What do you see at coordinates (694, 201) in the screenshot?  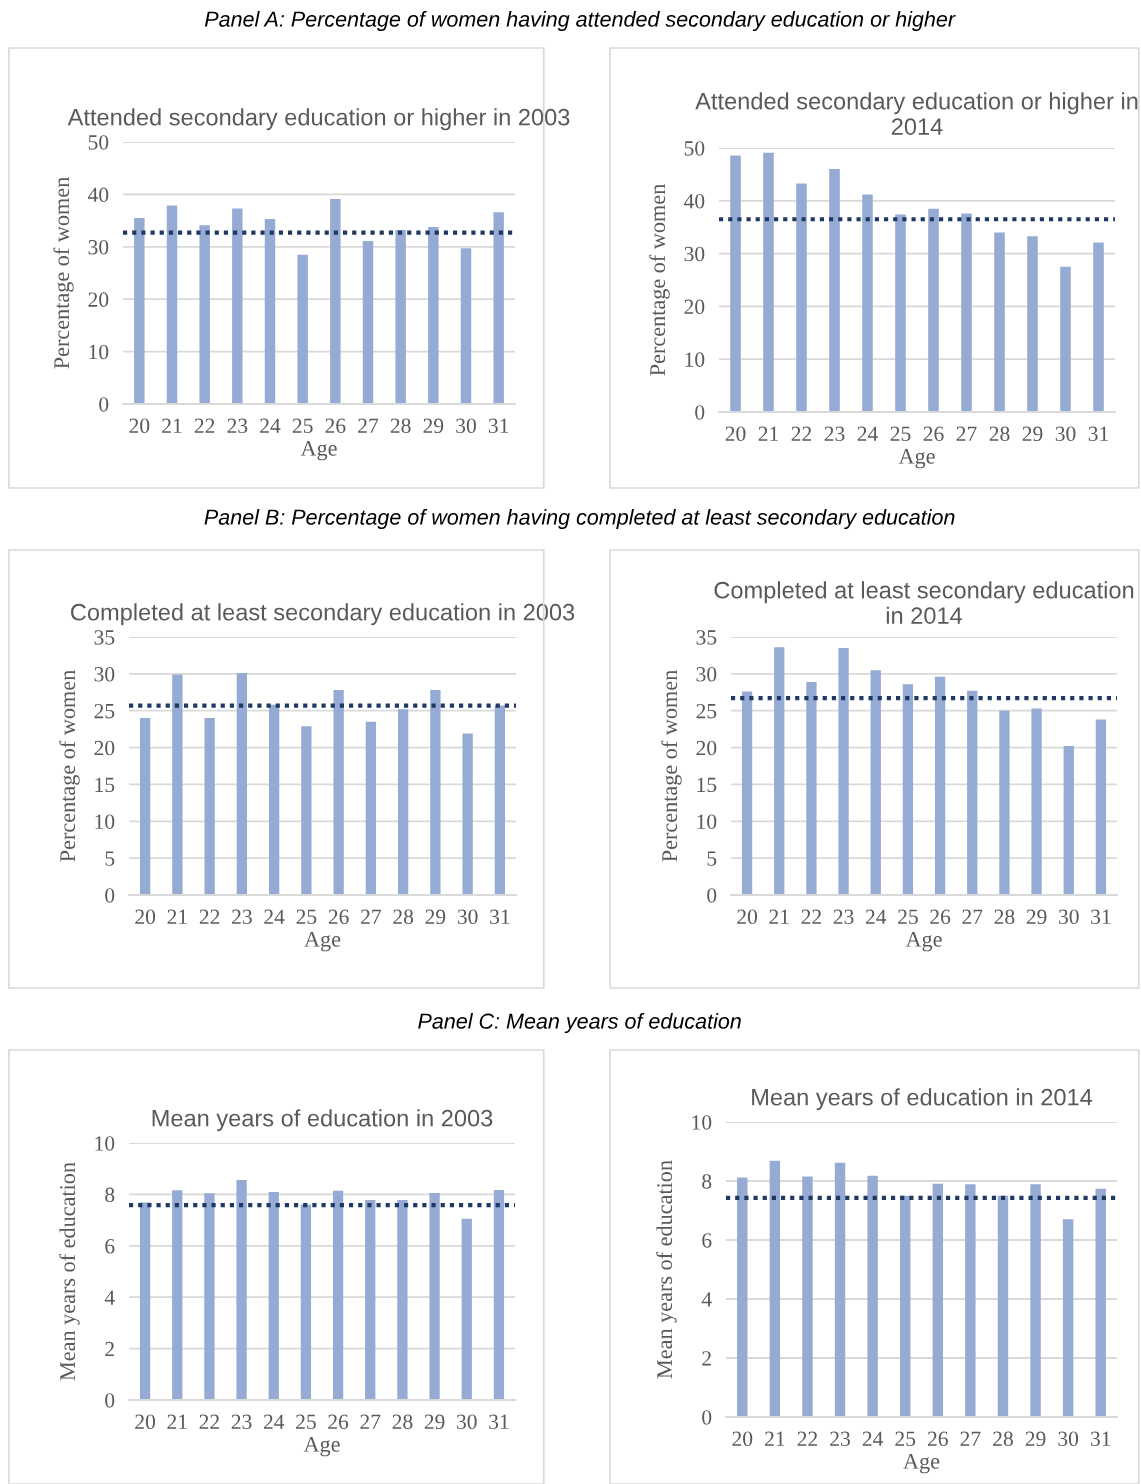 I see `y-tick-label: 40` at bounding box center [694, 201].